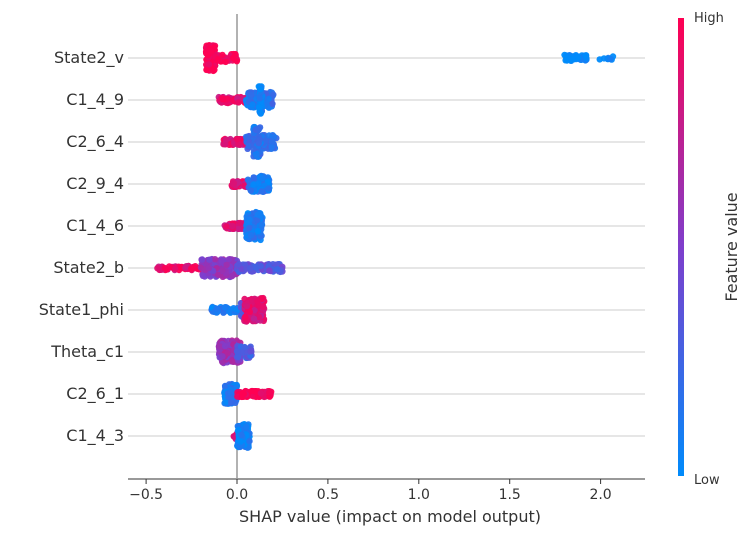 The image size is (749, 534). Describe the element at coordinates (709, 249) in the screenshot. I see `colorbar: High Low Feature value` at that location.